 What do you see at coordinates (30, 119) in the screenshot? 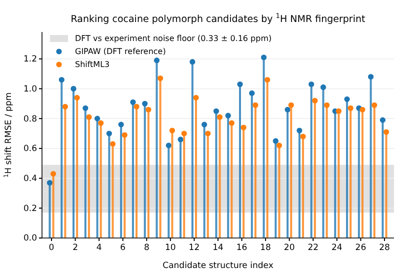
I see `y-tick-label: 0.8` at bounding box center [30, 119].